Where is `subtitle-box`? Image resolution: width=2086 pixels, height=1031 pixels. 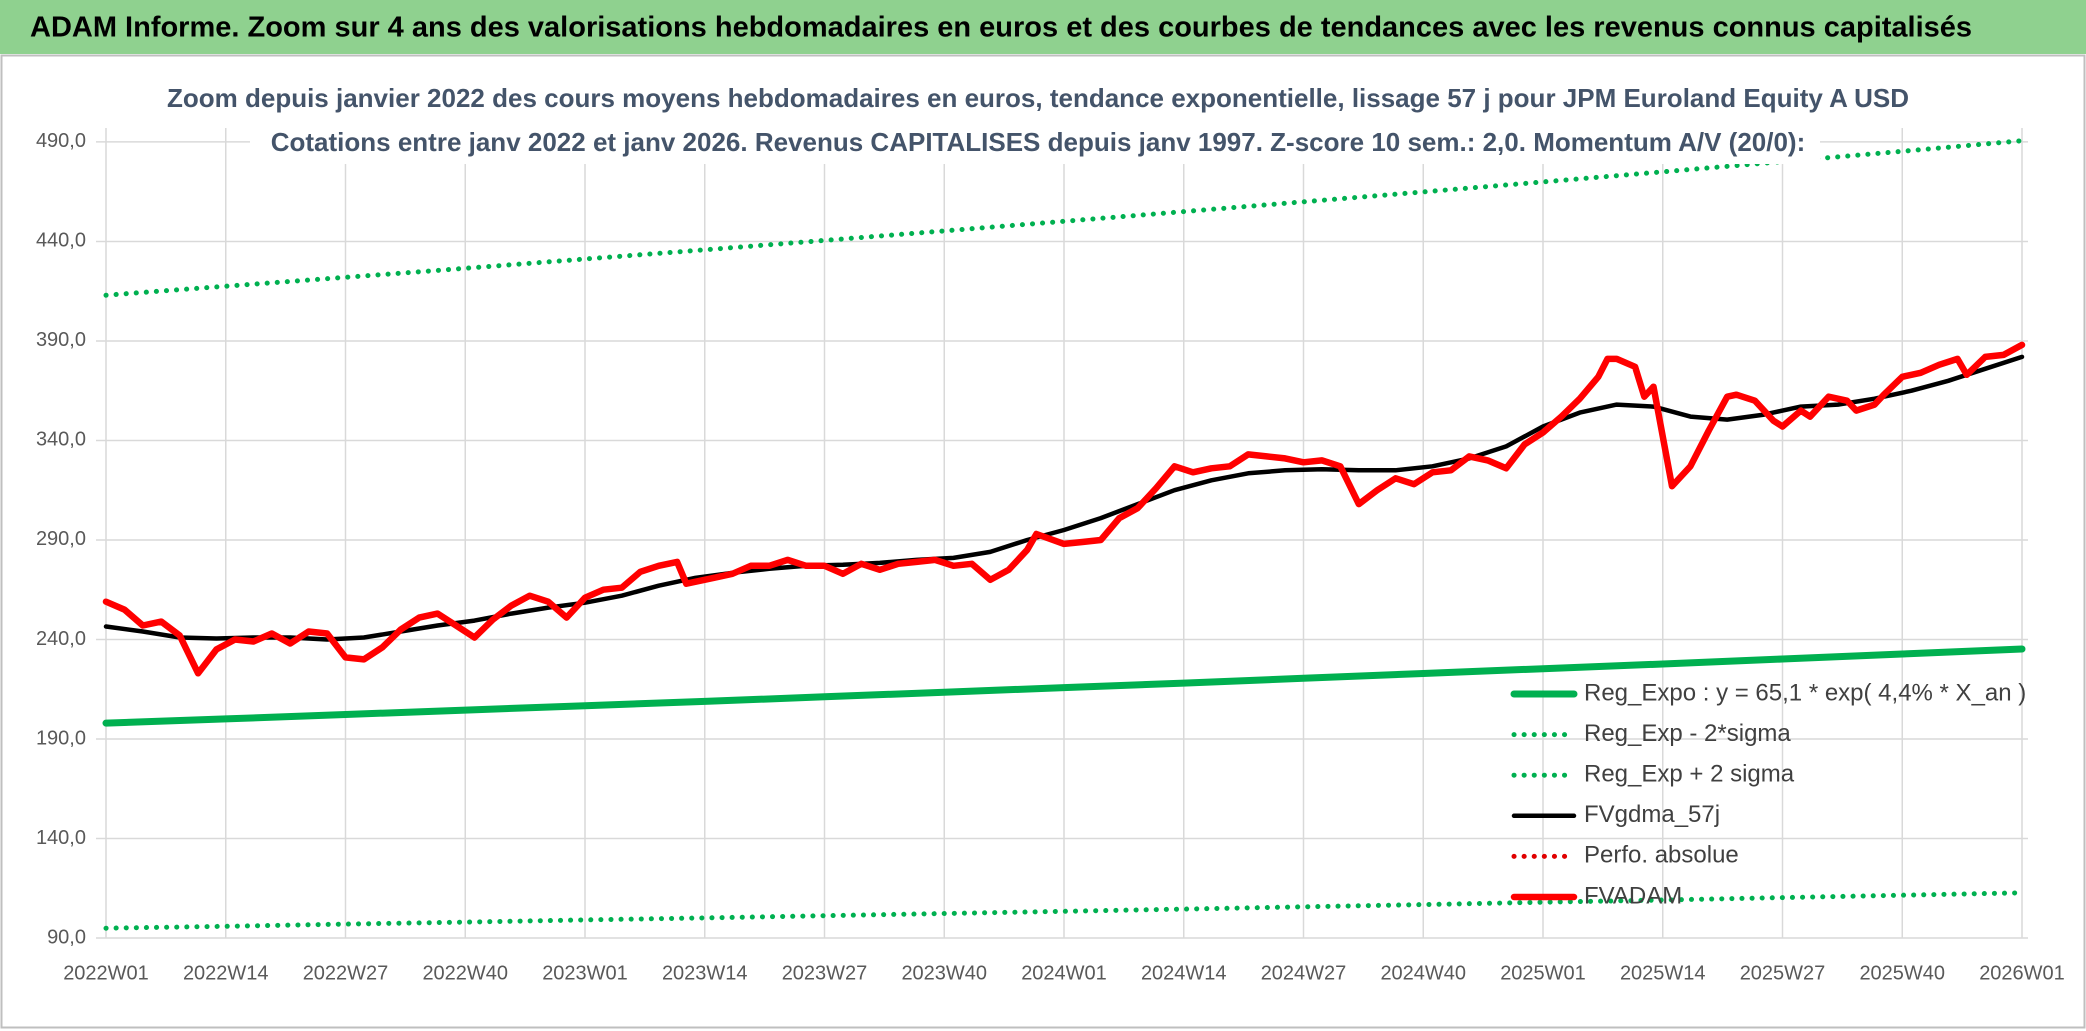 subtitle-box is located at coordinates (1035, 144).